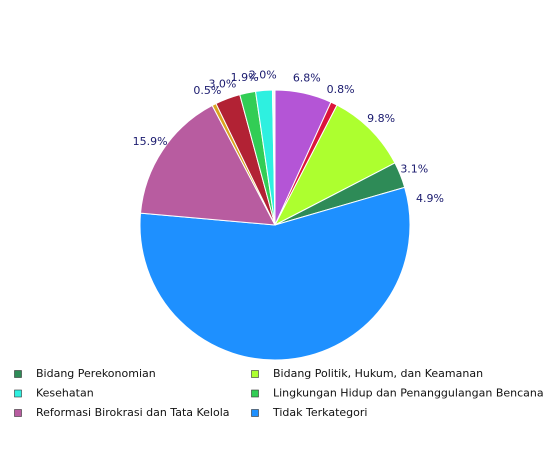  I want to click on legend-label: Tidak Terkategori, so click(319, 412).